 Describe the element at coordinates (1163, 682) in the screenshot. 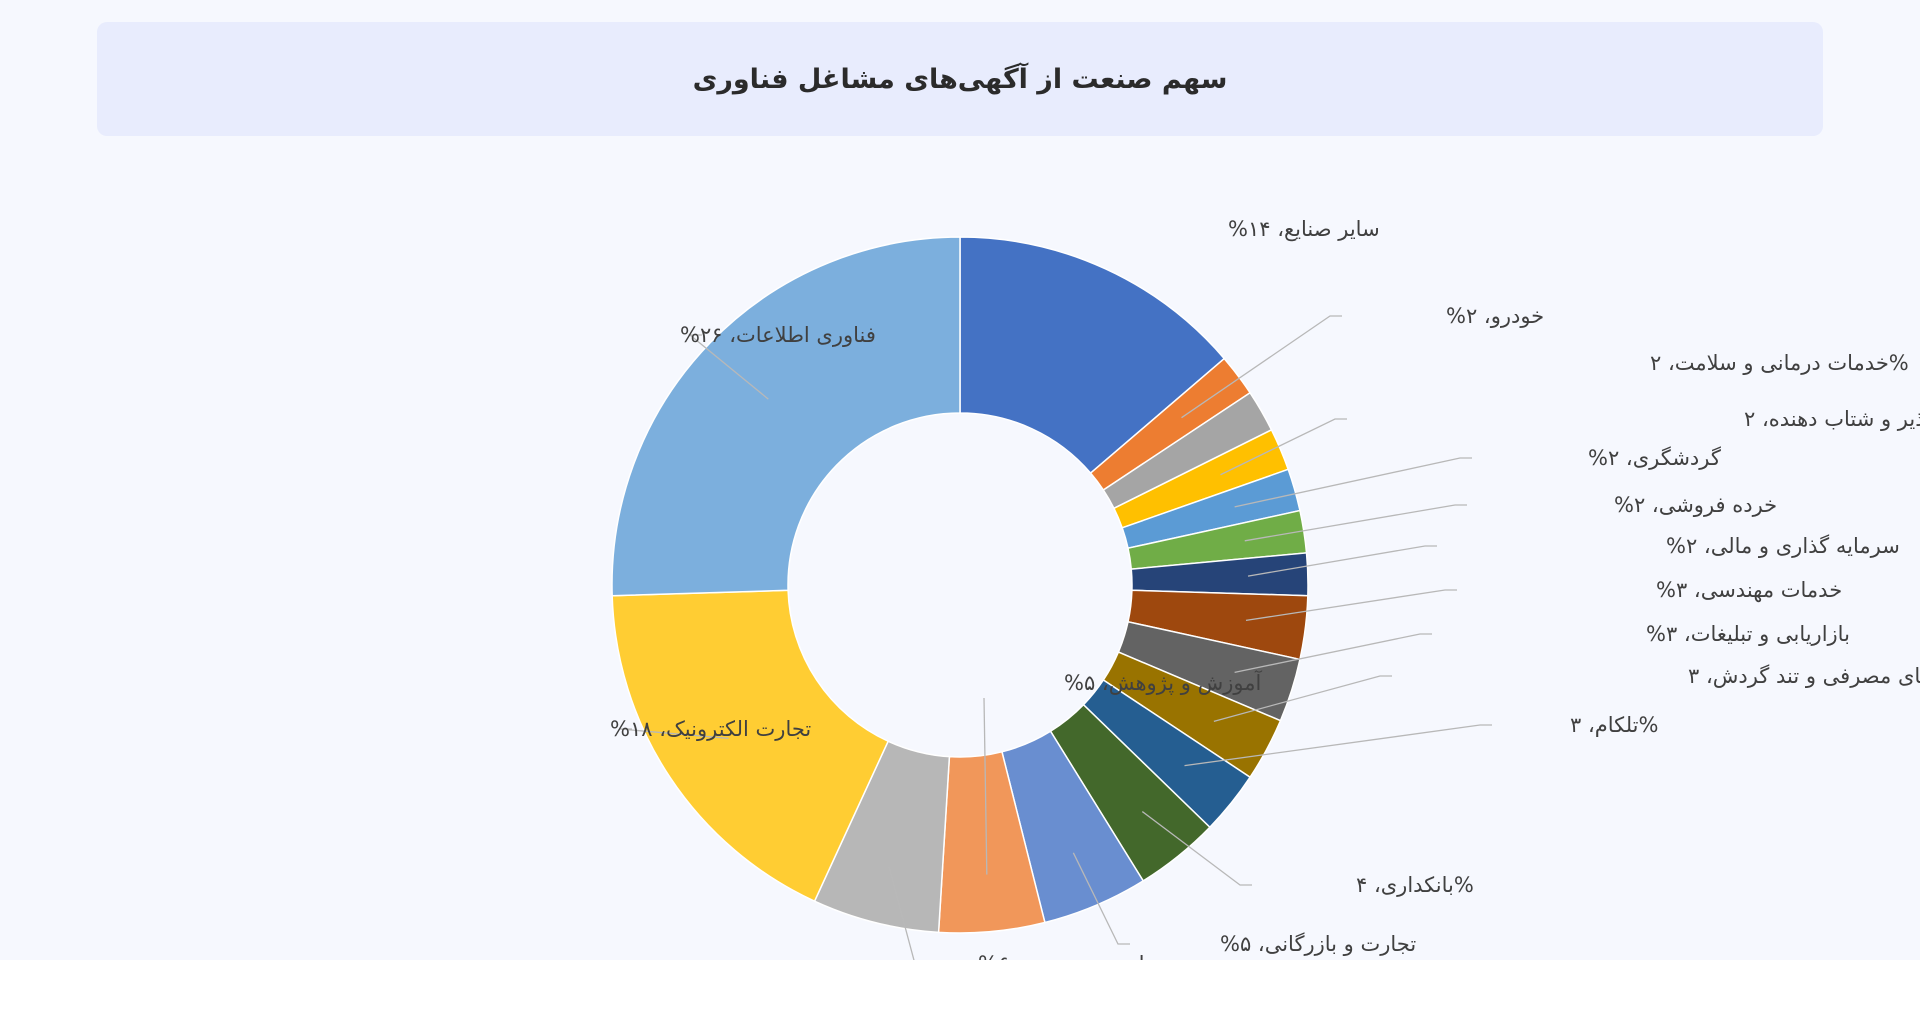

I see `slice-label: آموزش و پژوهش، ۵%` at that location.